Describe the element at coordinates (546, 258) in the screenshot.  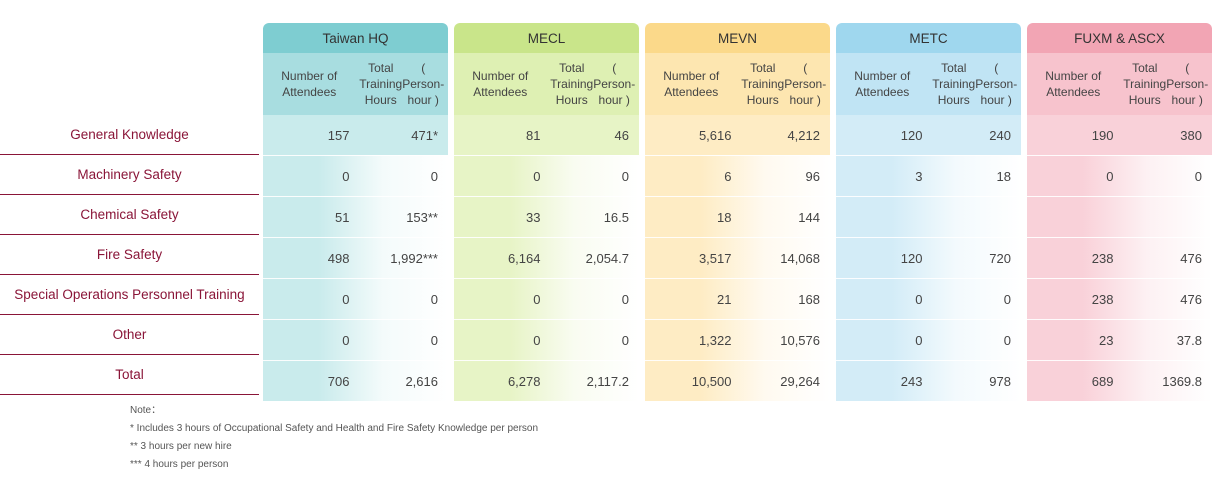
I see `group-body: 81 46 0 0 33 16.5 6,164 2,054.7 0 0 0 0 6,278 2,117.2` at that location.